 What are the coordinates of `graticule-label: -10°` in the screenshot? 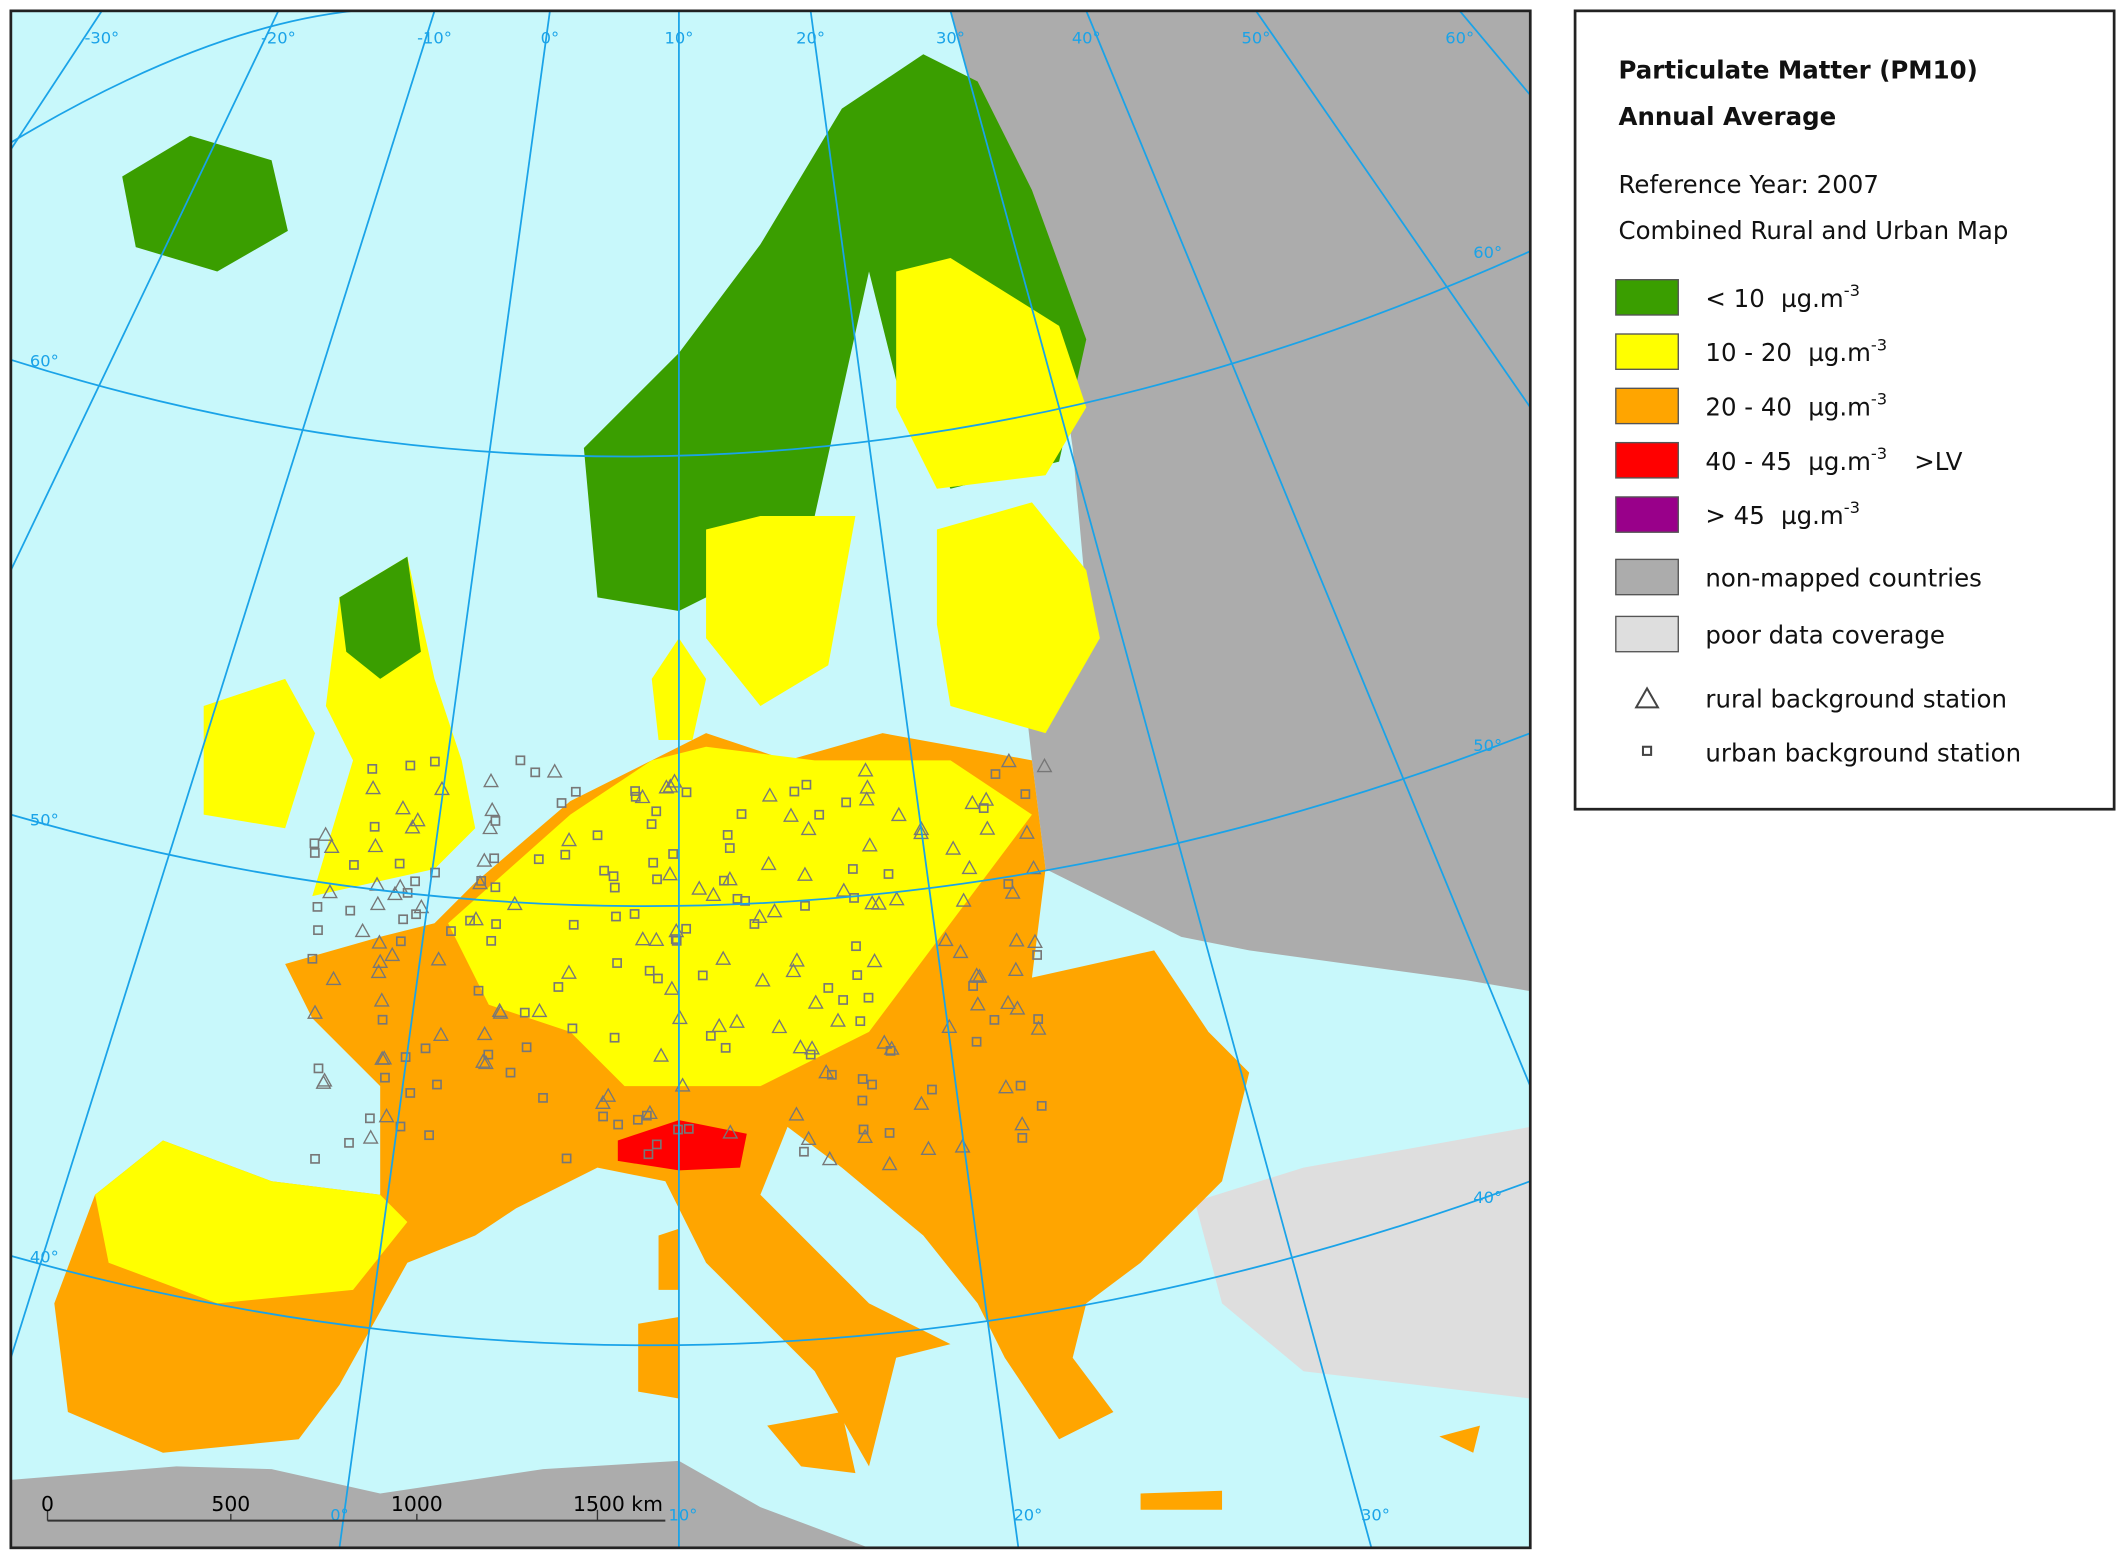 It's located at (434, 37).